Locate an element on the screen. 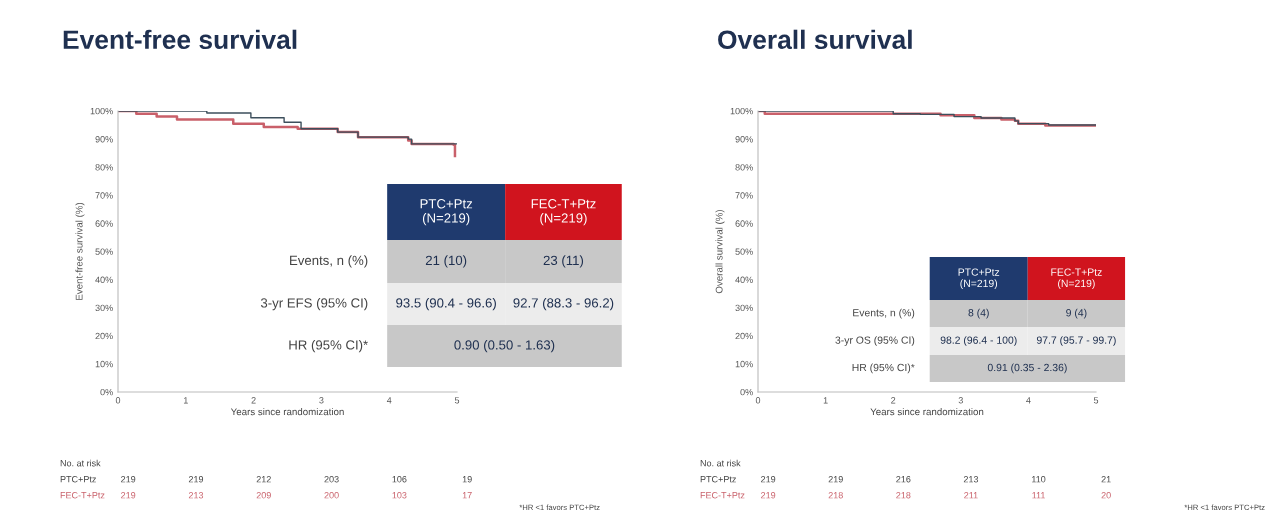  text: 21 is located at coordinates (1106, 479).